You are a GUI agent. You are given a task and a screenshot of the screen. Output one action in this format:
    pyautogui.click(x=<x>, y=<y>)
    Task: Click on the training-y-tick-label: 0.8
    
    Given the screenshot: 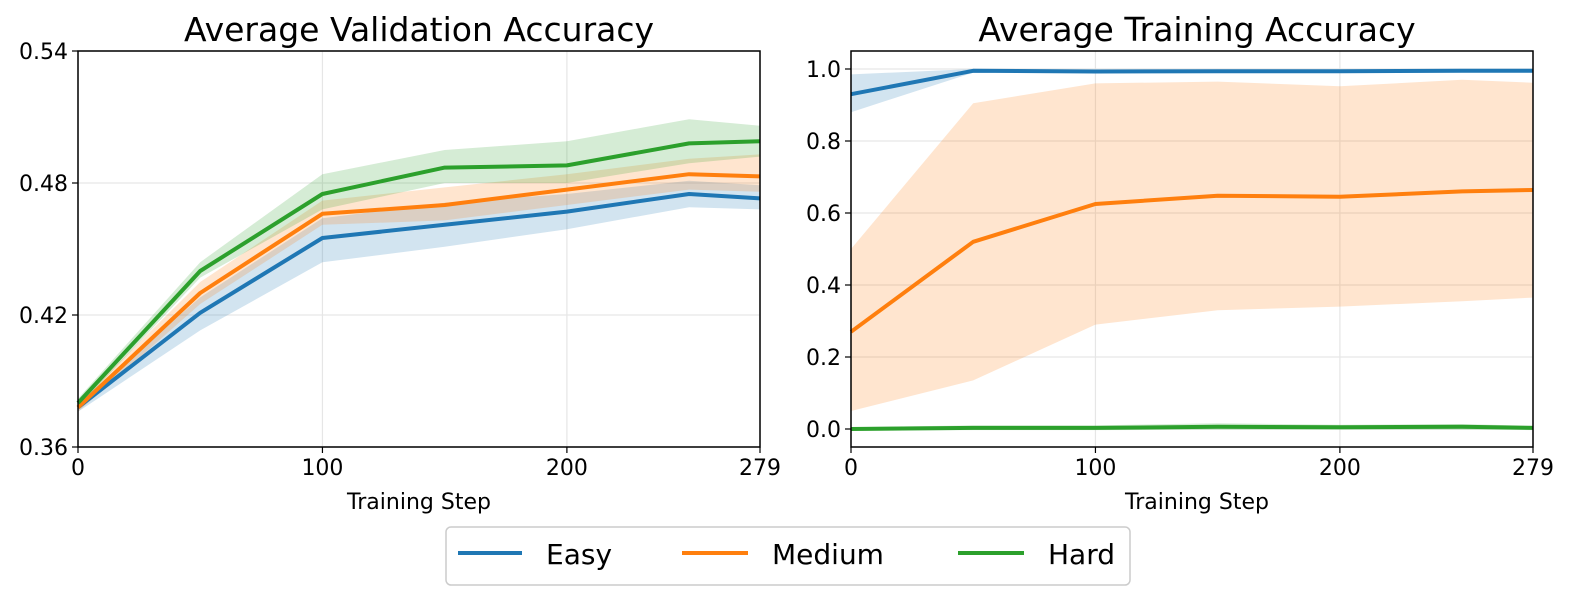 What is the action you would take?
    pyautogui.click(x=823, y=142)
    